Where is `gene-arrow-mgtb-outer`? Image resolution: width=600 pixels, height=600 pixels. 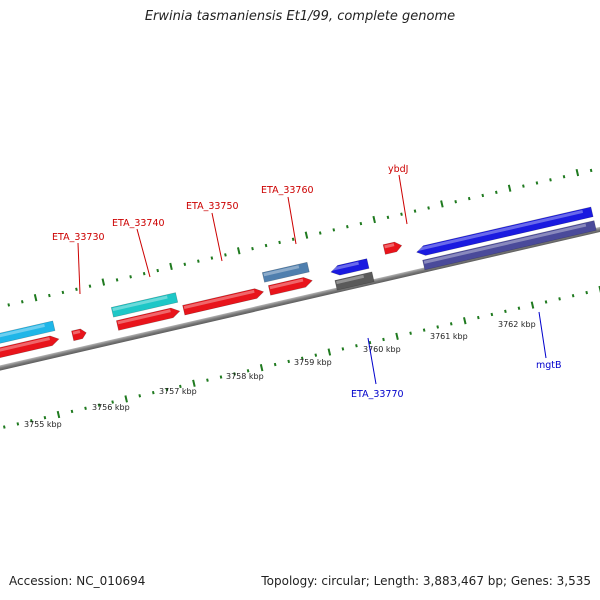
gene-arrow-mgtb-outer is located at coordinates (505, 231).